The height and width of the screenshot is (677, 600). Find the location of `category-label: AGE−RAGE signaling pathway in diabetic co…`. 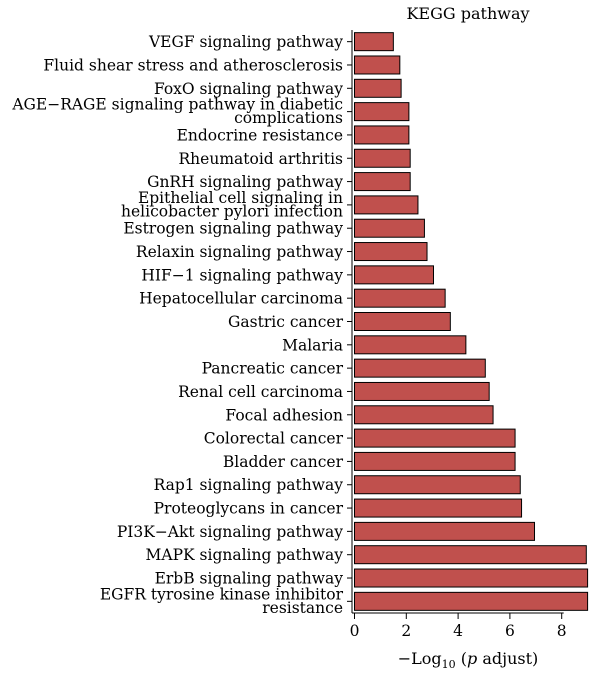

category-label: AGE−RAGE signaling pathway in diabetic co… is located at coordinates (177, 112).